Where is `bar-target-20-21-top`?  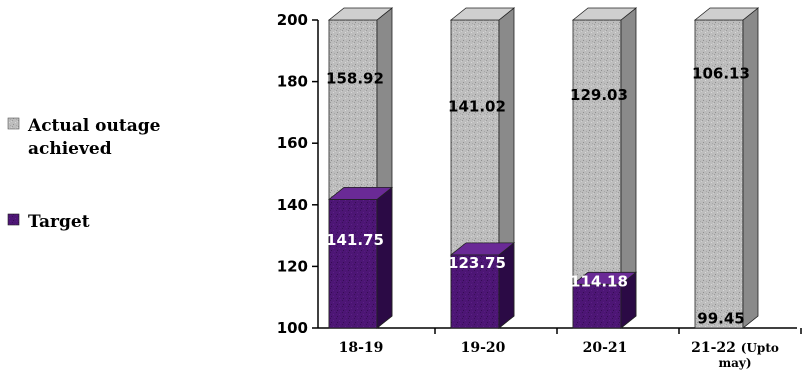
bar-target-20-21-top is located at coordinates (604, 278).